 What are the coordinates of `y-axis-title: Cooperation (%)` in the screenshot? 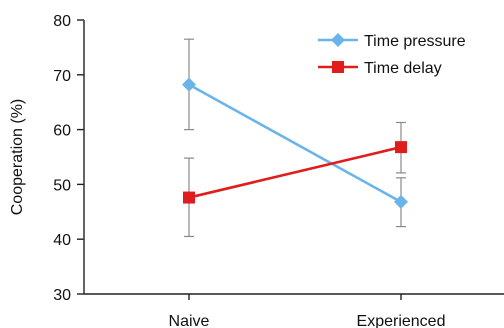 It's located at (17, 157).